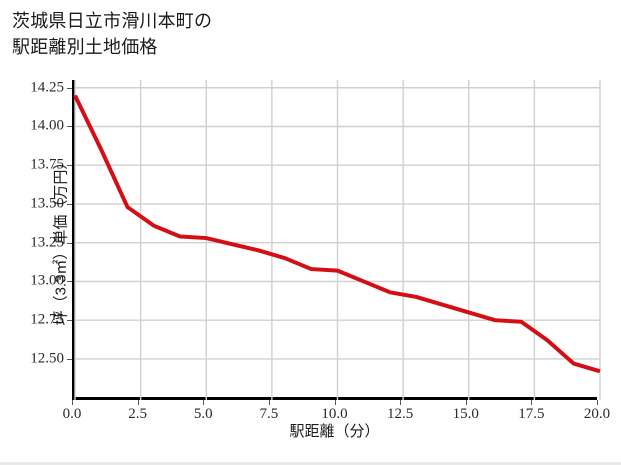 The height and width of the screenshot is (465, 621). I want to click on x-tick-label: 20.0, so click(597, 414).